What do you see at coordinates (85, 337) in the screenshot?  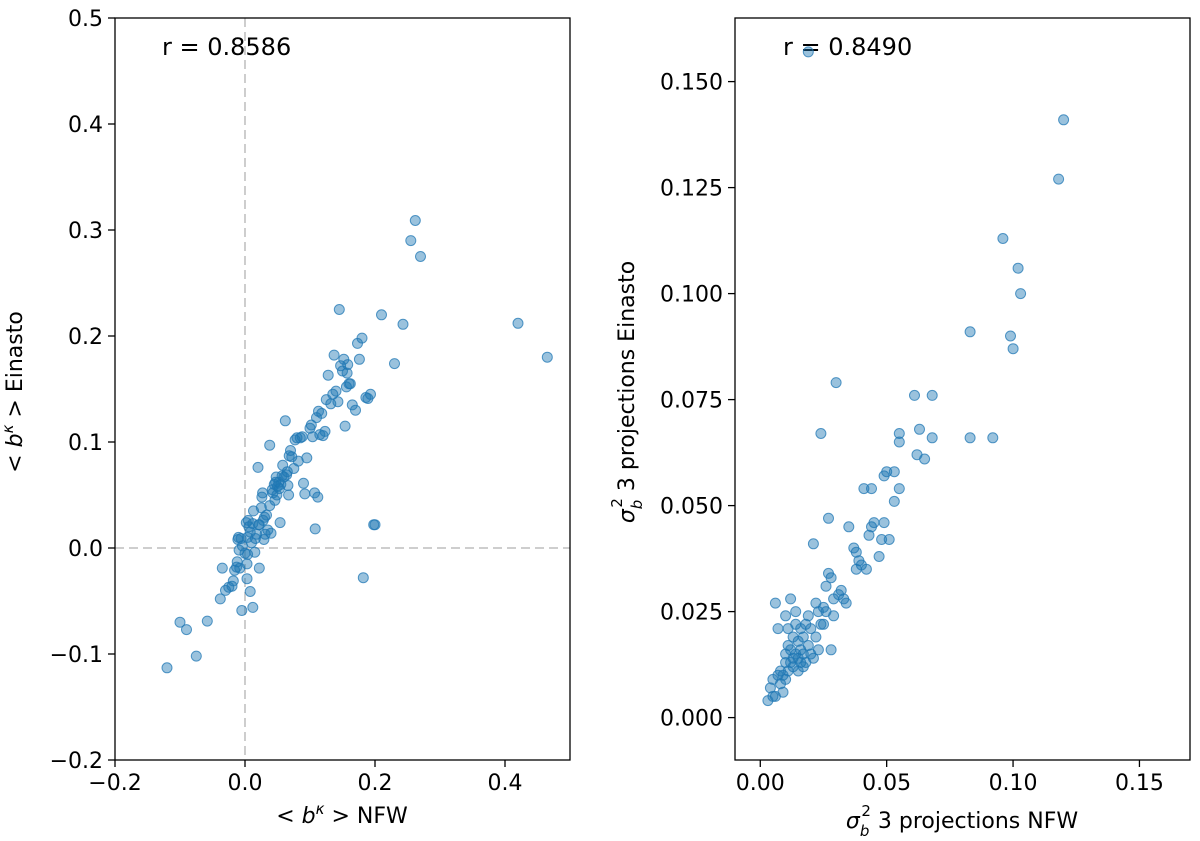 I see `left-y-tick-label: 0.2` at bounding box center [85, 337].